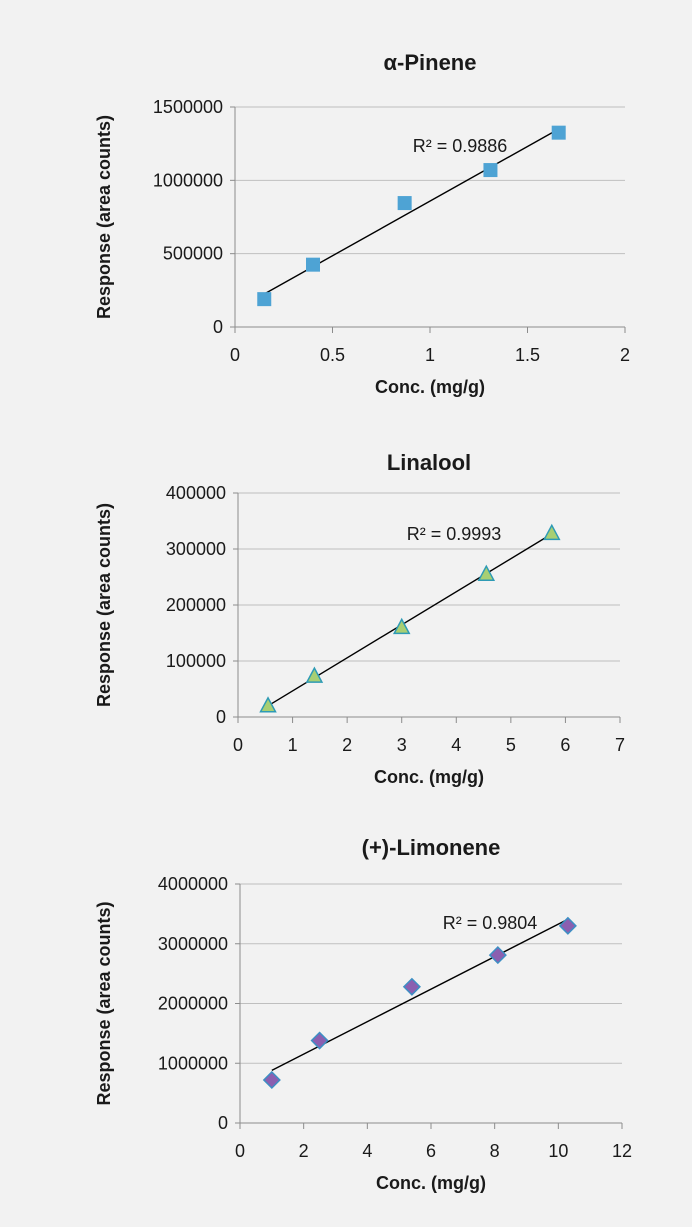 This screenshot has width=692, height=1227. Describe the element at coordinates (196, 493) in the screenshot. I see `y-tick-label: 400000` at that location.